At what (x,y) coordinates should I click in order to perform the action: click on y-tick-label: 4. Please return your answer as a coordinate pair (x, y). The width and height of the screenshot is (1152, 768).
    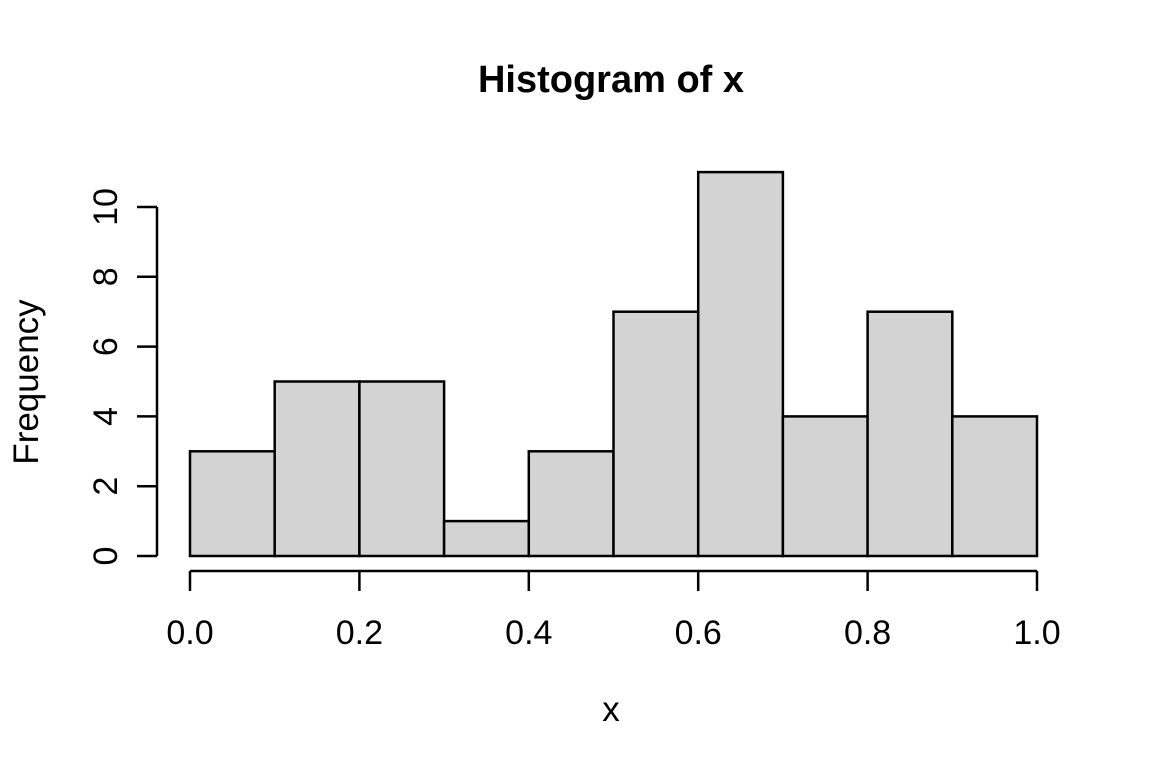
    Looking at the image, I should click on (106, 416).